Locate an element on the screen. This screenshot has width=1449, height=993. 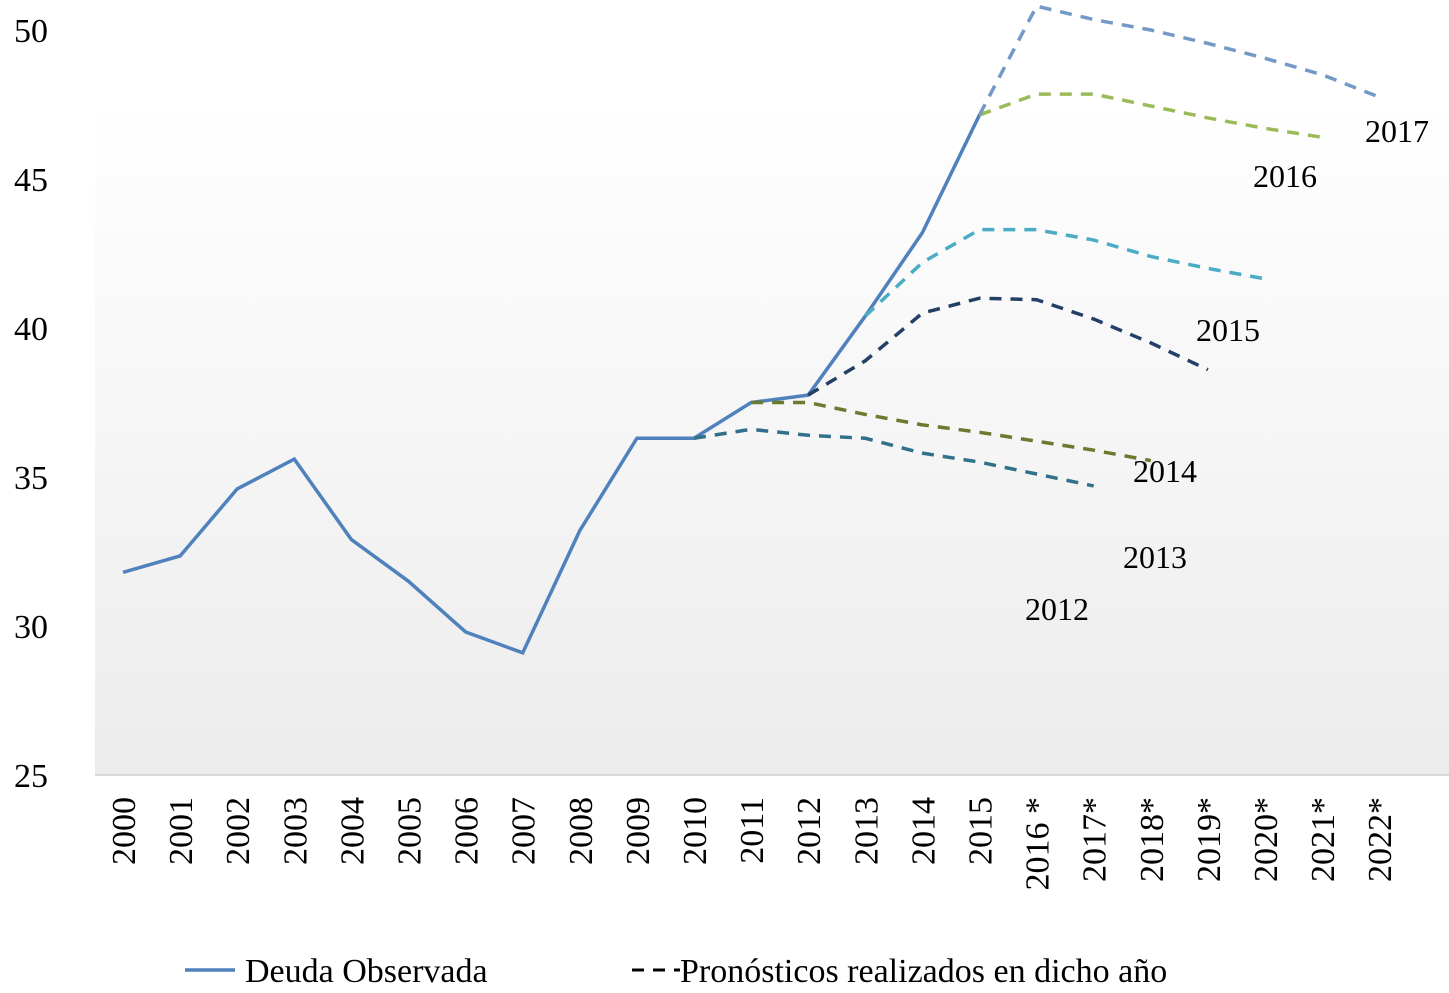
annotation: 2015 is located at coordinates (1228, 330).